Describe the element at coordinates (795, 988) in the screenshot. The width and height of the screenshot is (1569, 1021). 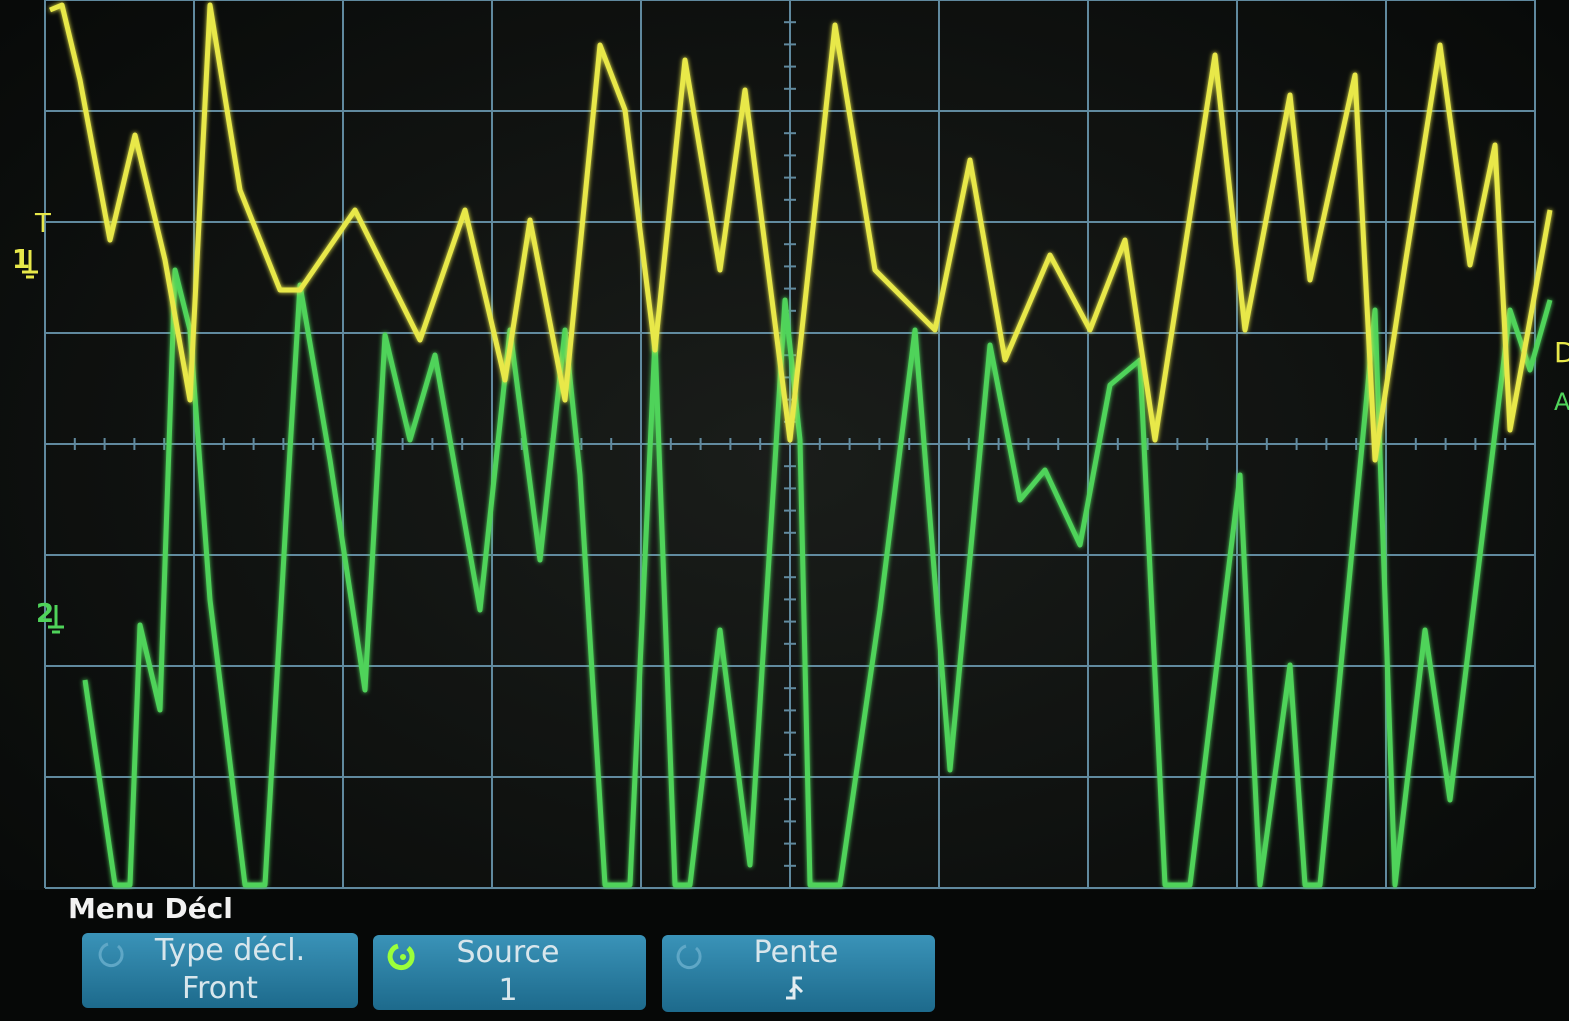
I see `rising-edge-icon` at that location.